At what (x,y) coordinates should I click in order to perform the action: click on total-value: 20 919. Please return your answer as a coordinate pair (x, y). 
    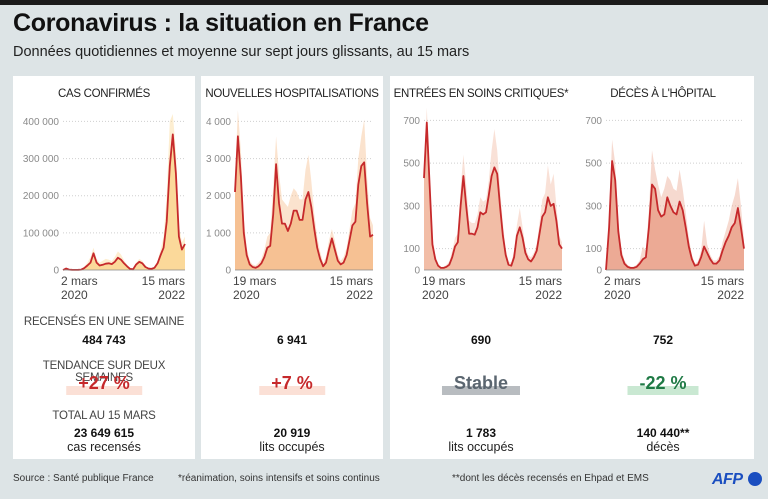
    Looking at the image, I should click on (292, 433).